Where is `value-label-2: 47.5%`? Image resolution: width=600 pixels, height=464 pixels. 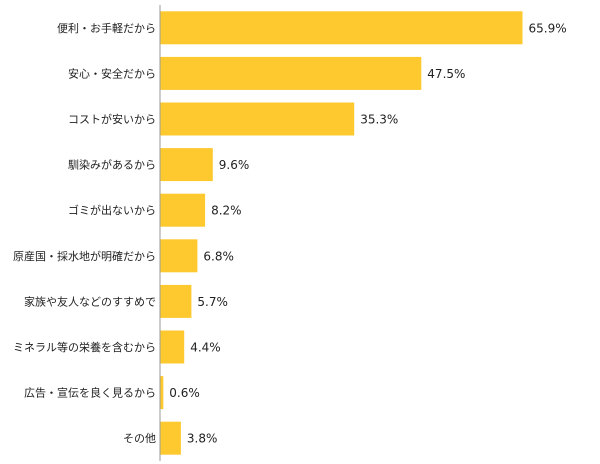 value-label-2: 47.5% is located at coordinates (446, 74).